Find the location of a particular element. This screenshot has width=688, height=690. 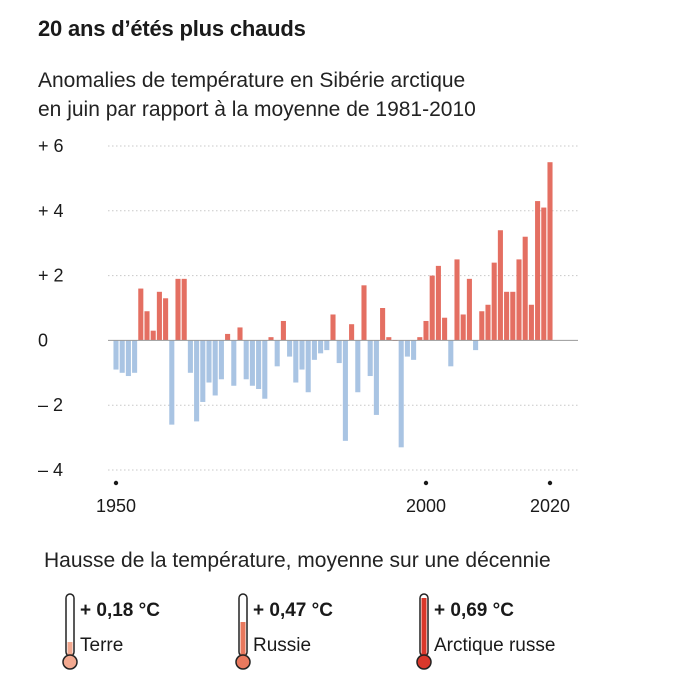

x-tick-label: 1950 is located at coordinates (116, 506).